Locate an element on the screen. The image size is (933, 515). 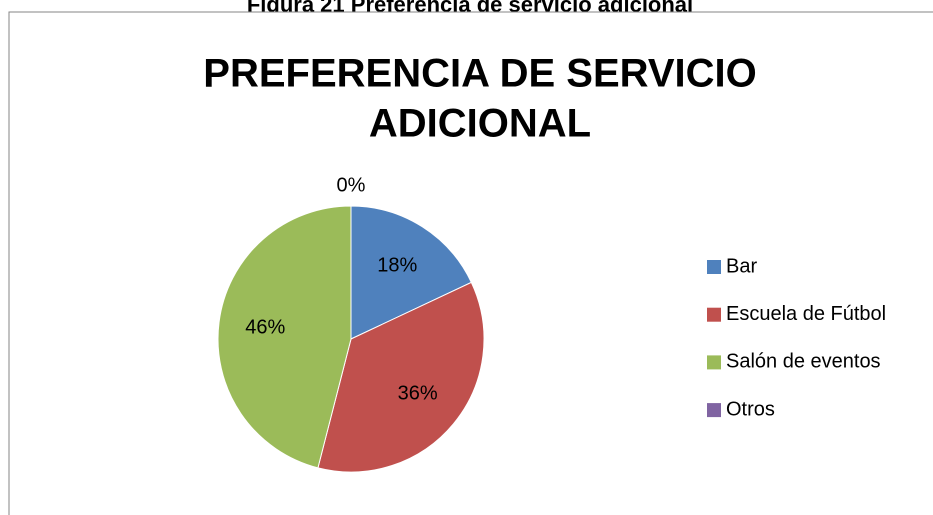
data-label: 46% is located at coordinates (265, 327).